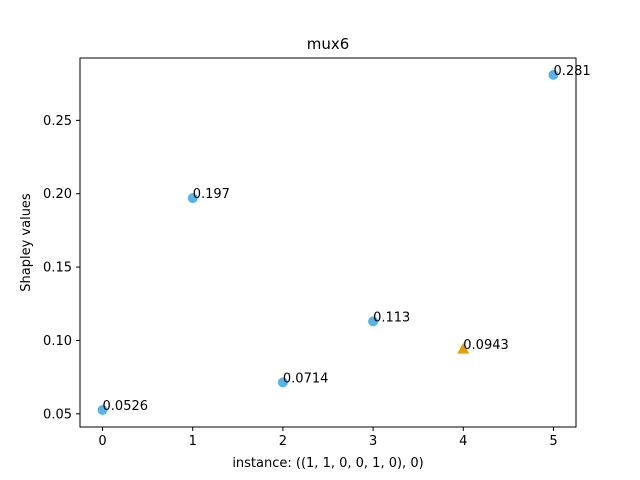  Describe the element at coordinates (126, 406) in the screenshot. I see `data-label: 0.0526` at that location.